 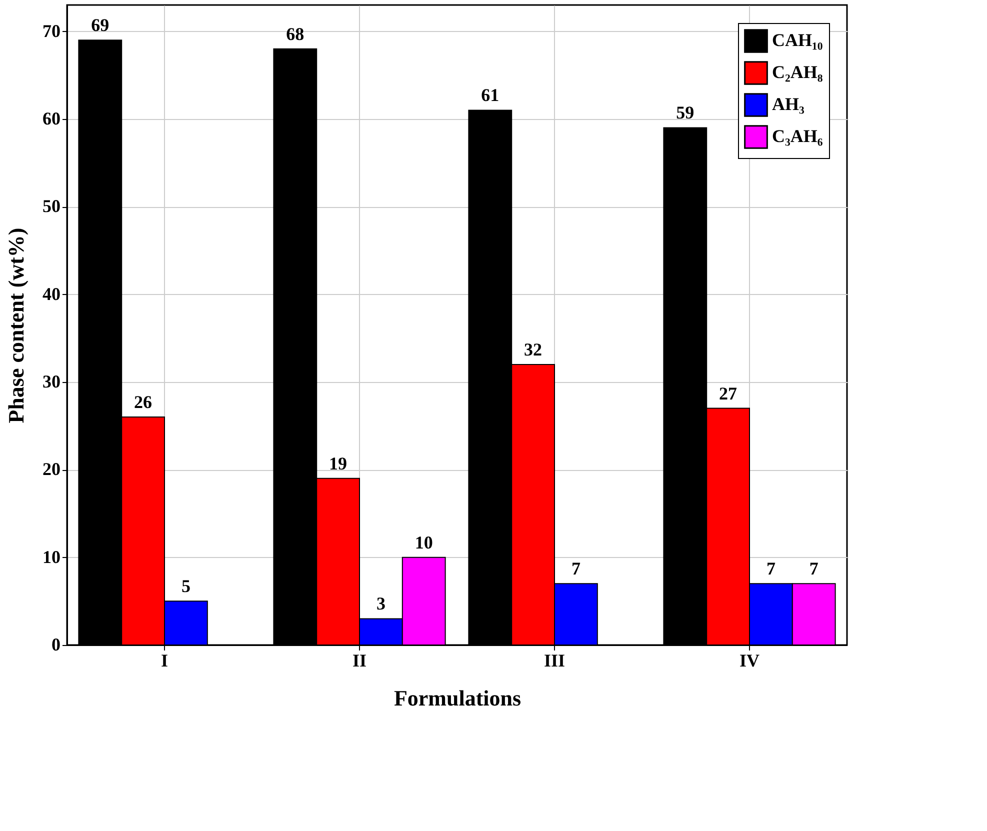 What do you see at coordinates (533, 349) in the screenshot?
I see `data-label: 32` at bounding box center [533, 349].